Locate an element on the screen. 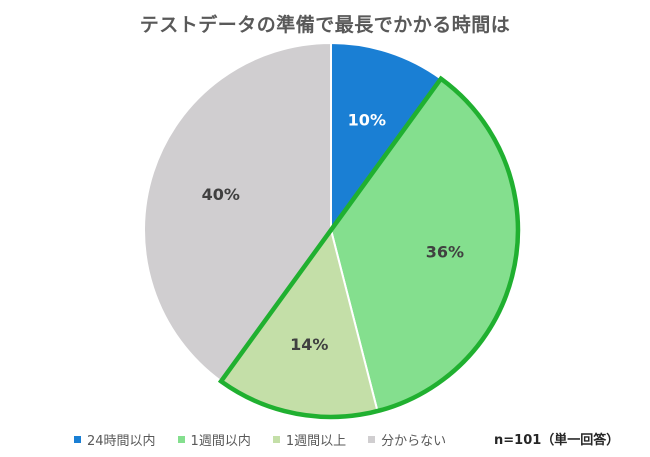  data-label-24h: 10% is located at coordinates (367, 120).